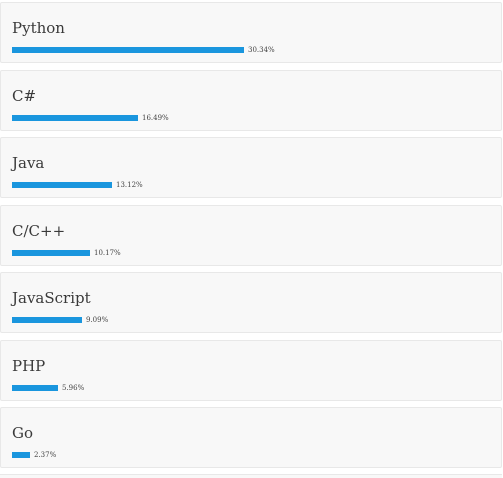  Describe the element at coordinates (129, 185) in the screenshot. I see `share-percent-label: 13.12%` at that location.